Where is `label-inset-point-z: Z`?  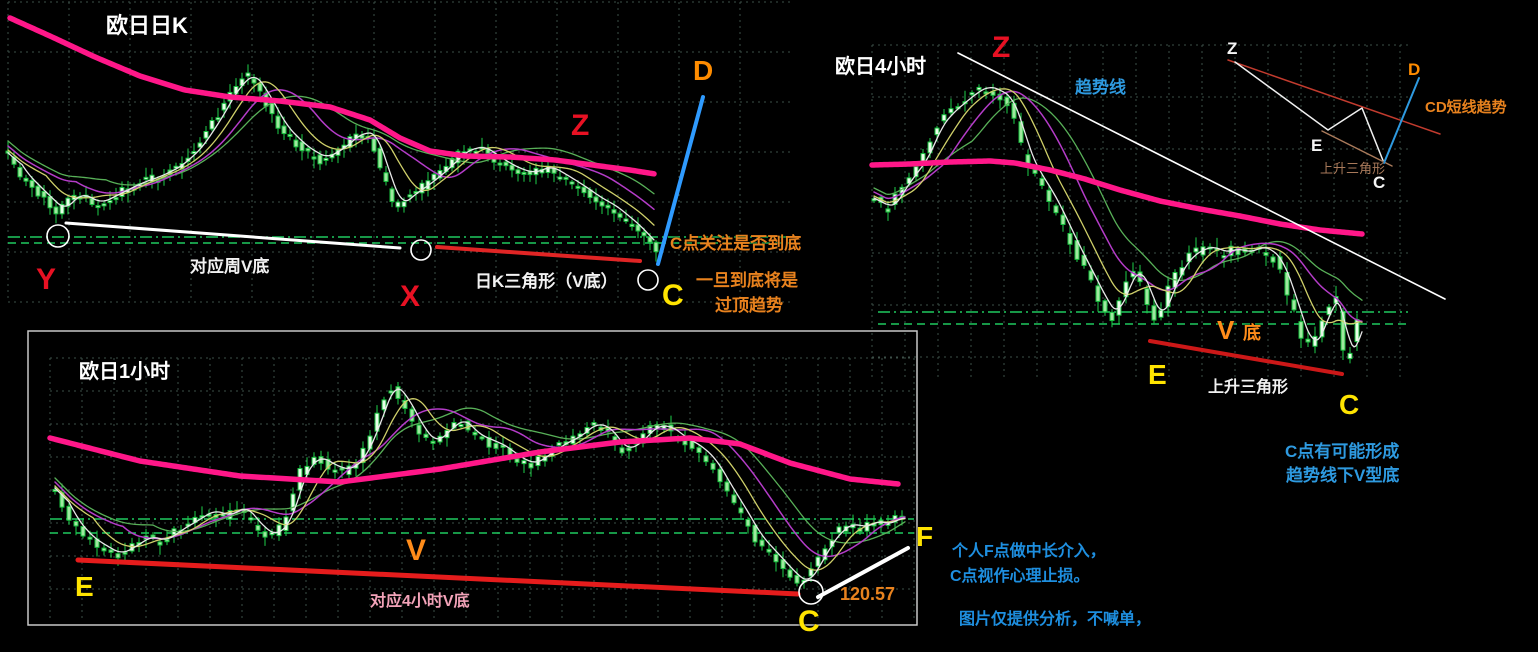 label-inset-point-z: Z is located at coordinates (1232, 48).